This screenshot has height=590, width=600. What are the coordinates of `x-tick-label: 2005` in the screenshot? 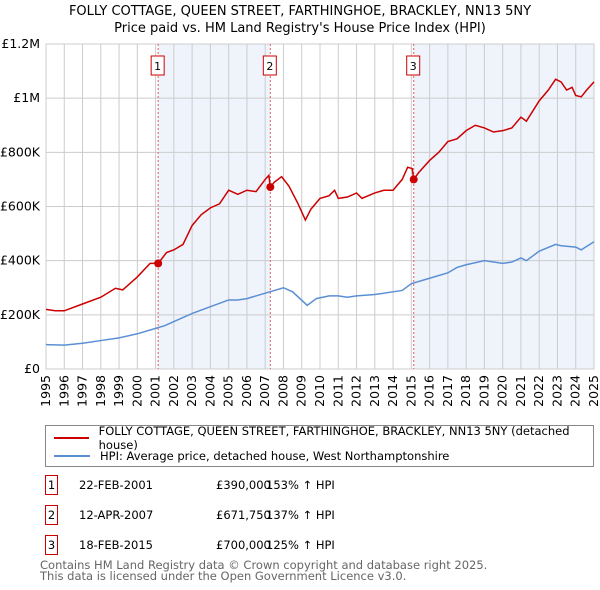 It's located at (228, 391).